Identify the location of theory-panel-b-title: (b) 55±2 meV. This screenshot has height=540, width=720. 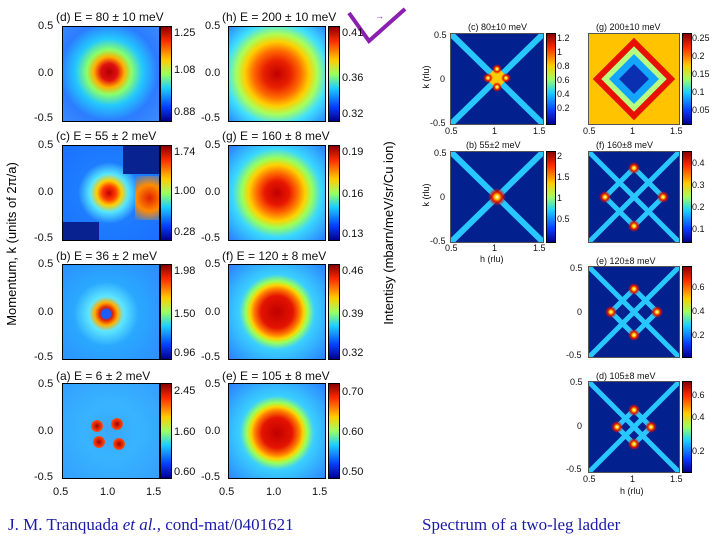
(493, 145).